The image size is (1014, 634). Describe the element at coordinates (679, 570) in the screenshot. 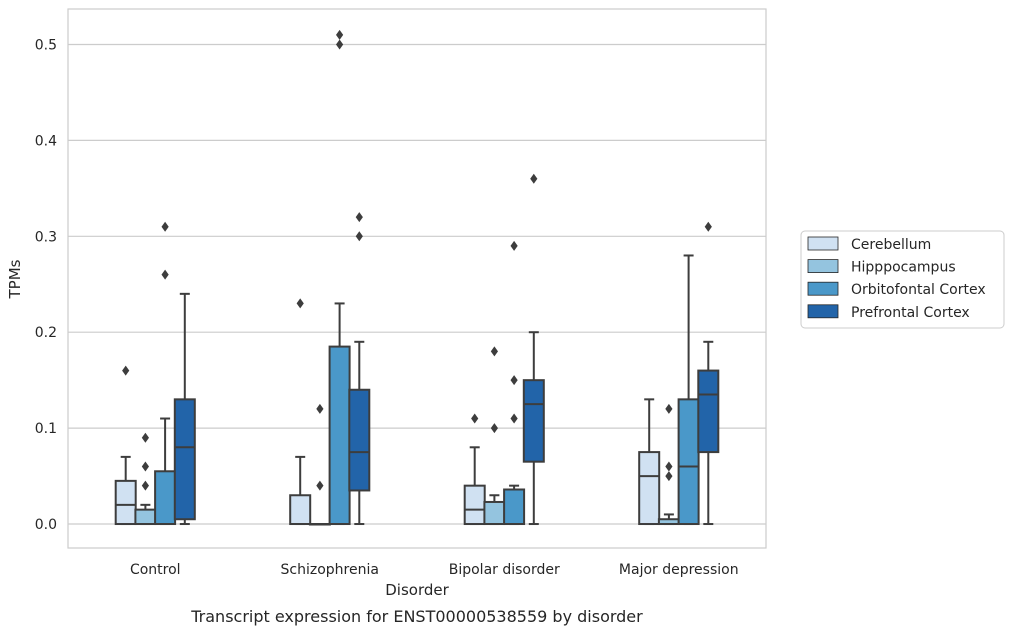

I see `x-tick-label: Major depression` at that location.